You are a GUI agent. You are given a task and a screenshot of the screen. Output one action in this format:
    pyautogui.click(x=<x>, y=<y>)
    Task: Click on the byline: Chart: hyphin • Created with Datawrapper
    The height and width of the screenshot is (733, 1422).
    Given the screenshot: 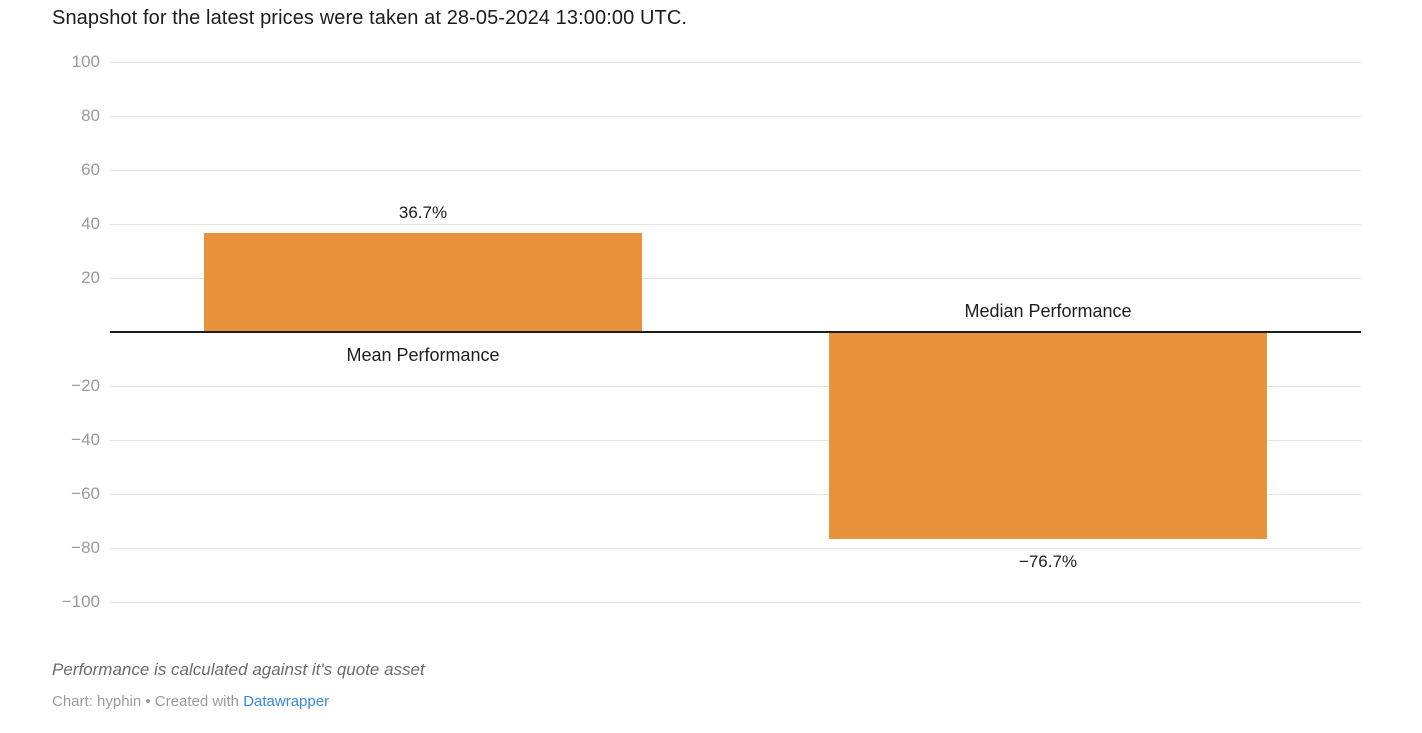 What is the action you would take?
    pyautogui.click(x=238, y=702)
    